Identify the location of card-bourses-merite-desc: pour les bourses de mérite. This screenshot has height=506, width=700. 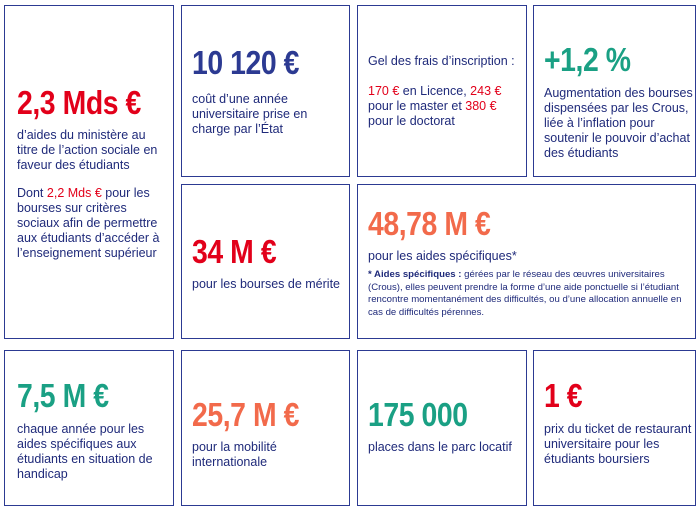
(266, 284).